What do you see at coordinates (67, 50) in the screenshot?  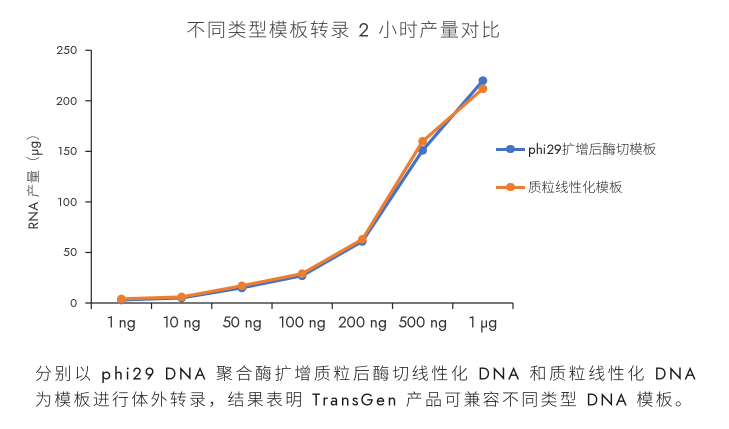 I see `y-tick-label: 250` at bounding box center [67, 50].